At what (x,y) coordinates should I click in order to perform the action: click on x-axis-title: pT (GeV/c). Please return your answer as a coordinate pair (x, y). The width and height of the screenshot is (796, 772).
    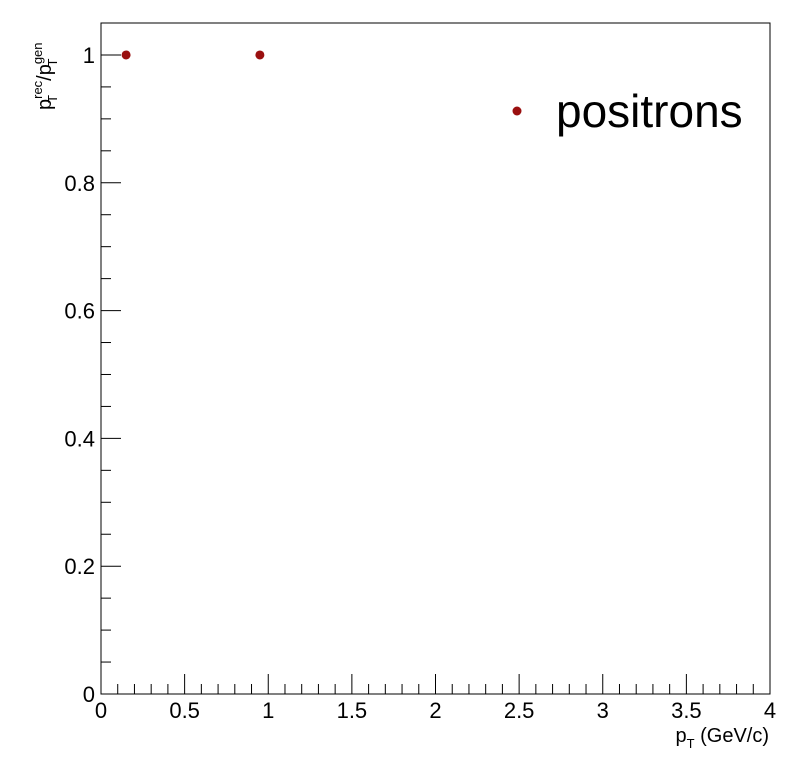
    Looking at the image, I should click on (722, 738).